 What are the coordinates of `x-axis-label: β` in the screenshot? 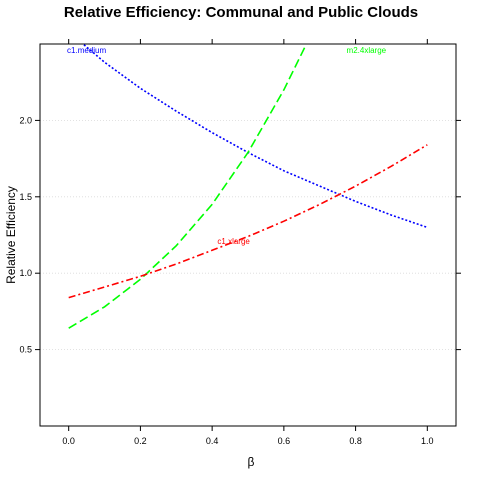 It's located at (251, 462).